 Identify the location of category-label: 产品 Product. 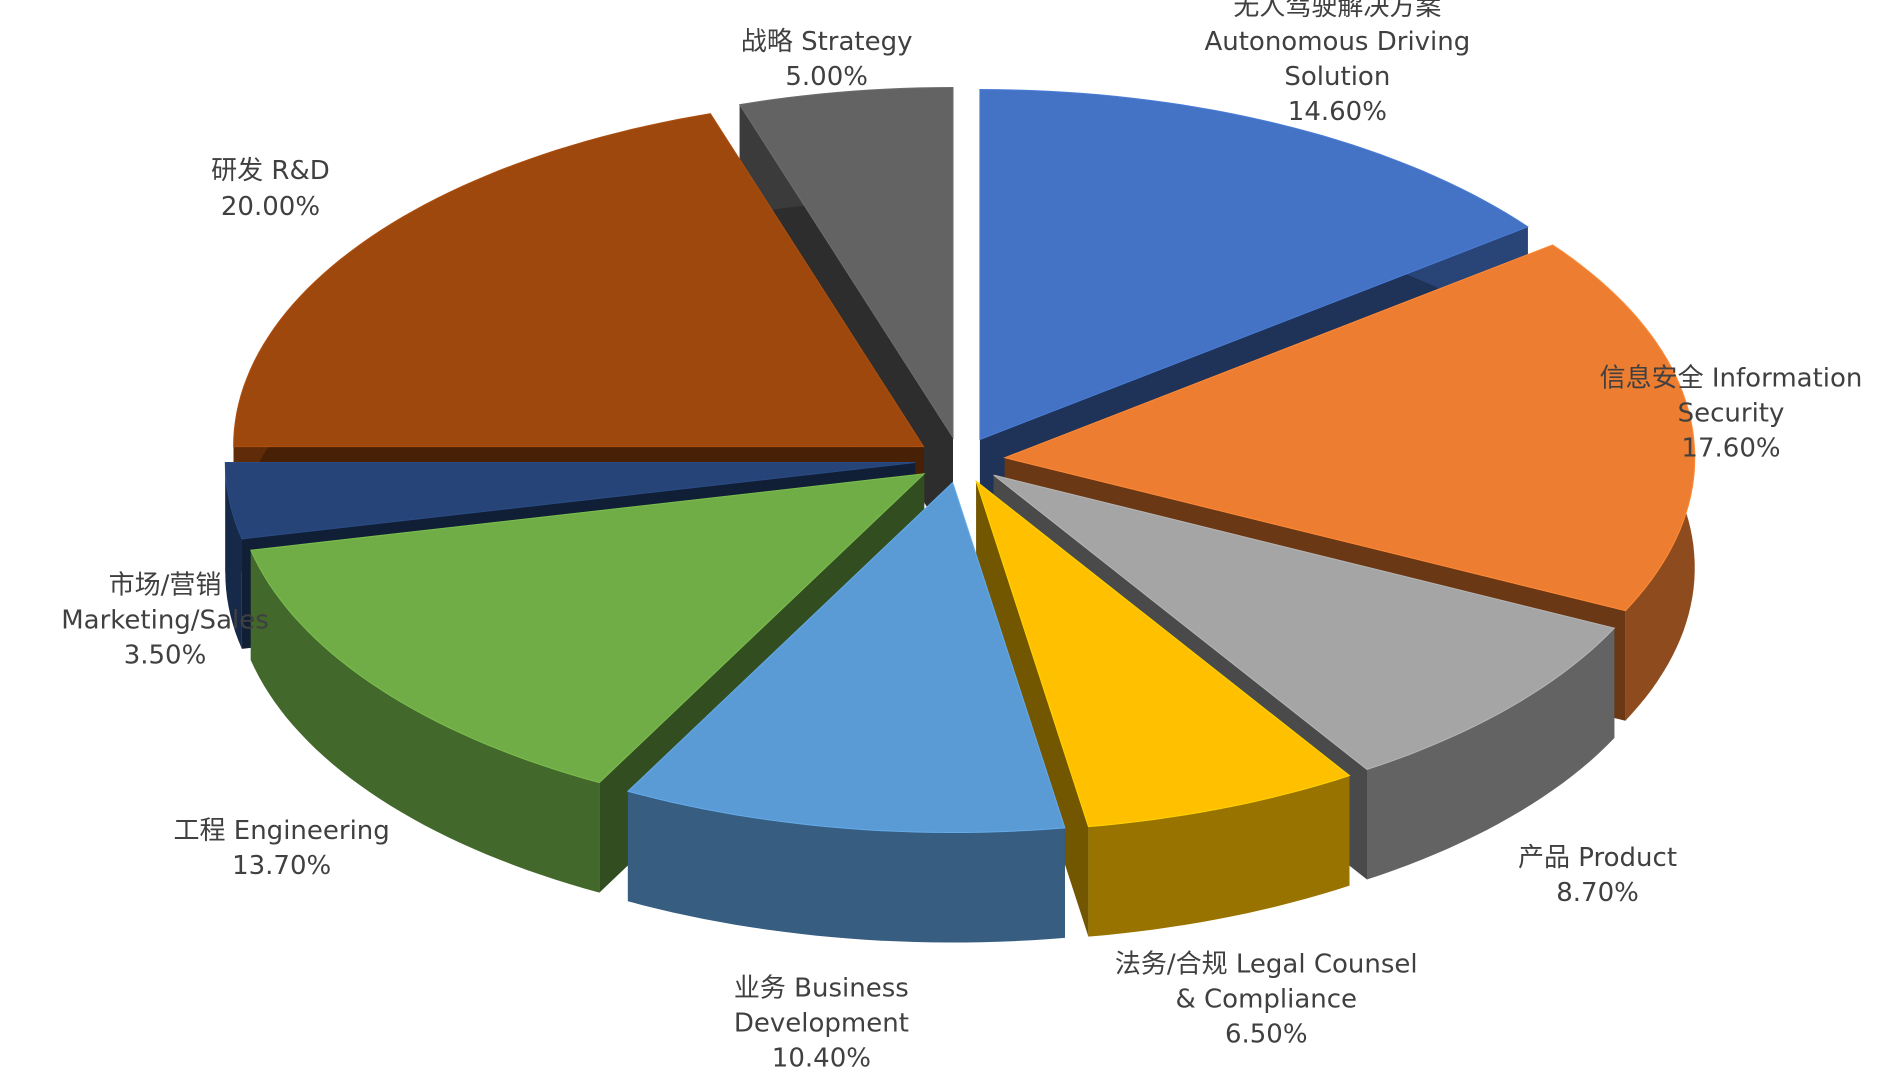
(1598, 857).